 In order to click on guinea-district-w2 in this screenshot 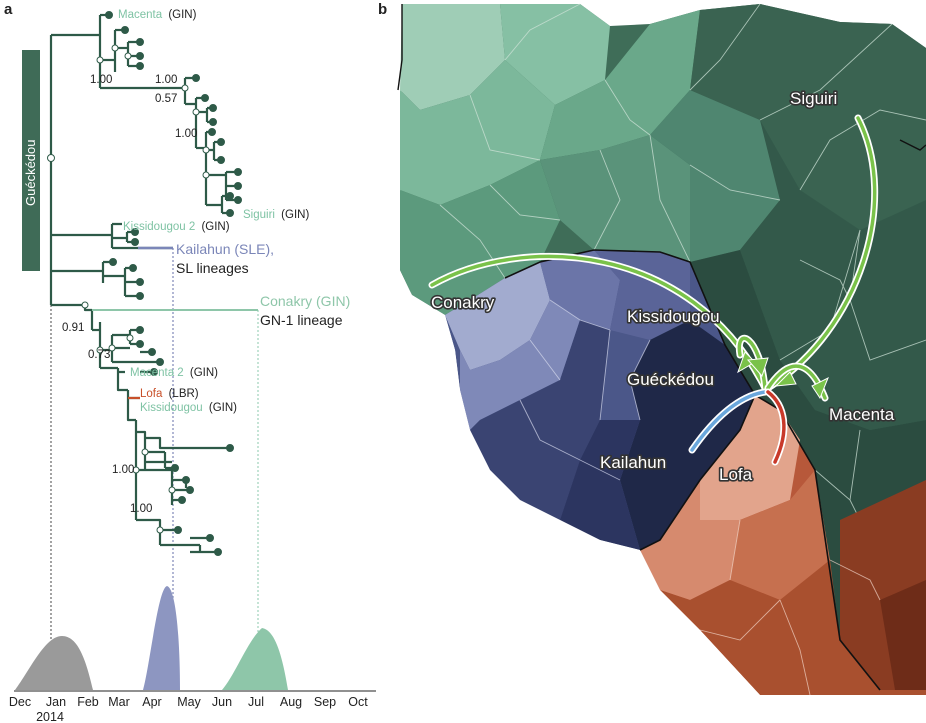, I will do `click(477, 132)`.